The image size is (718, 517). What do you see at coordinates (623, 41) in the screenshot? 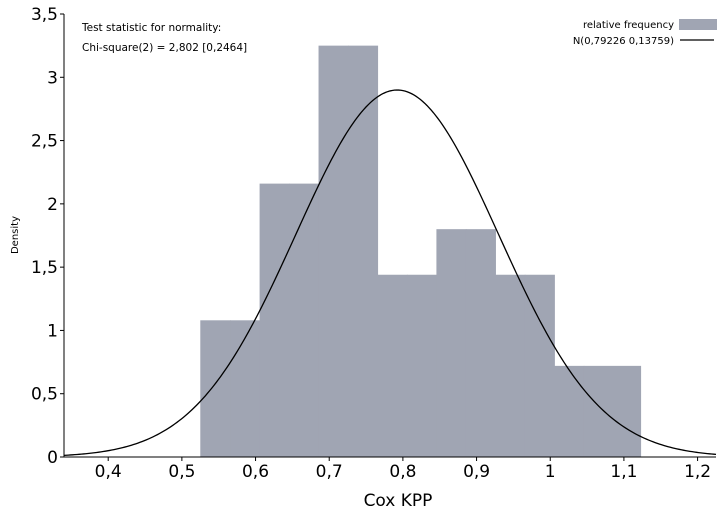
I see `legend-label-normal-curve: N(0,79226 0,13759)` at bounding box center [623, 41].